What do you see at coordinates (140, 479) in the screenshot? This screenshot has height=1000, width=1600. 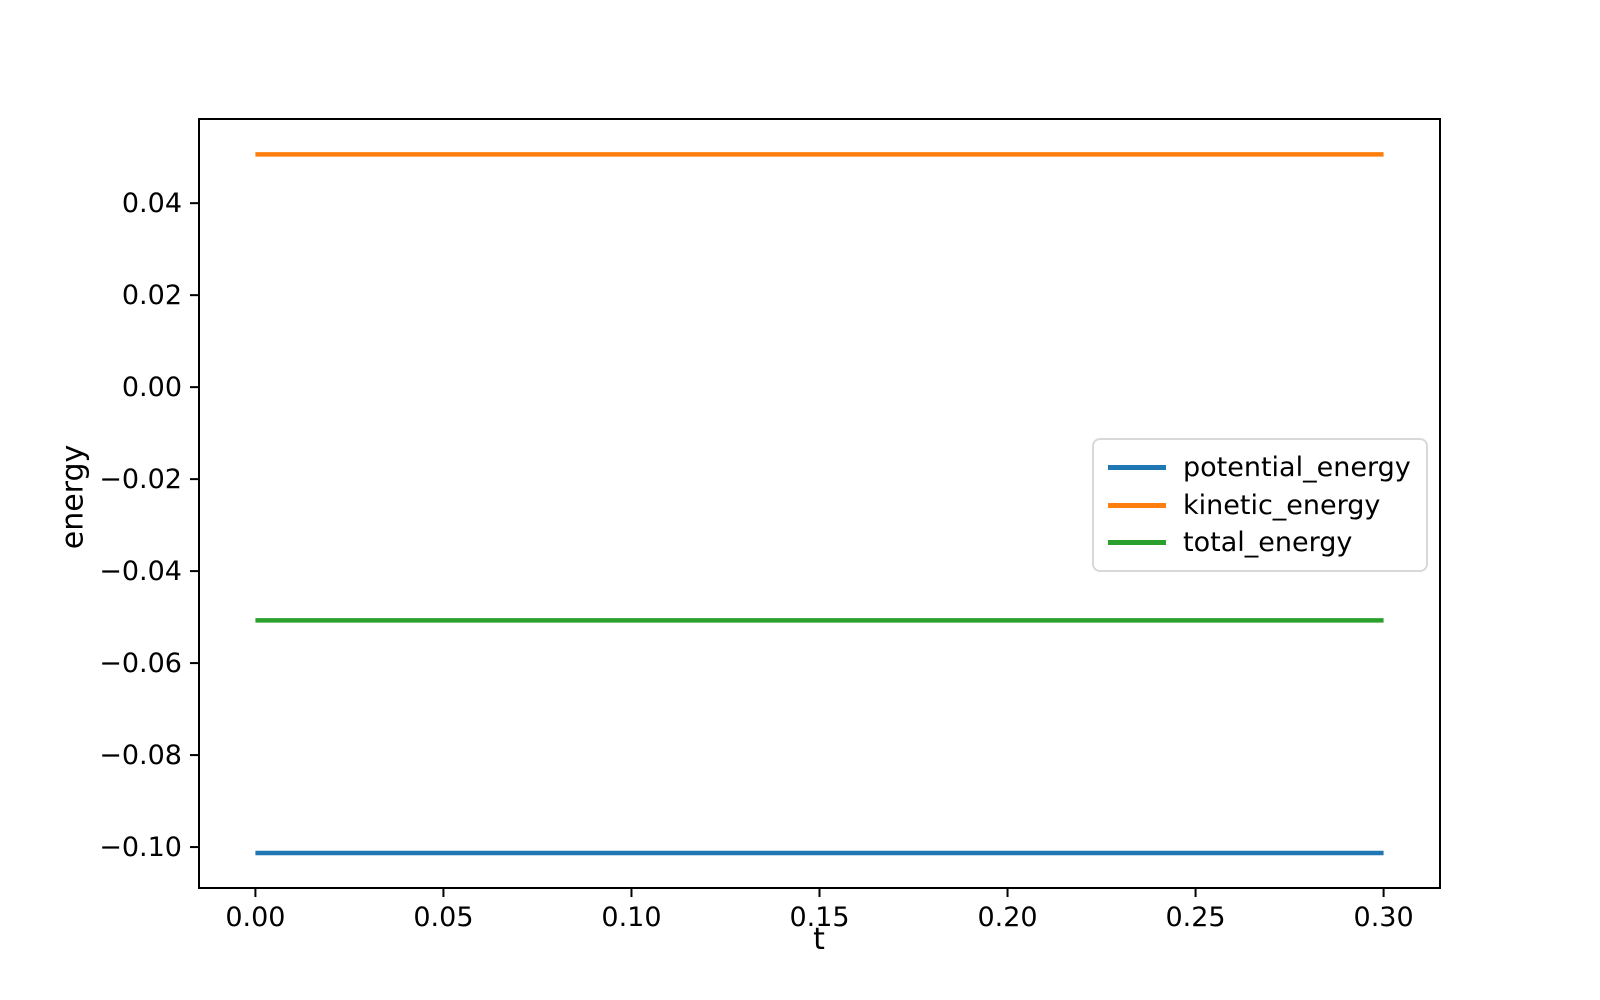 I see `y-tick-label: −0.02` at bounding box center [140, 479].